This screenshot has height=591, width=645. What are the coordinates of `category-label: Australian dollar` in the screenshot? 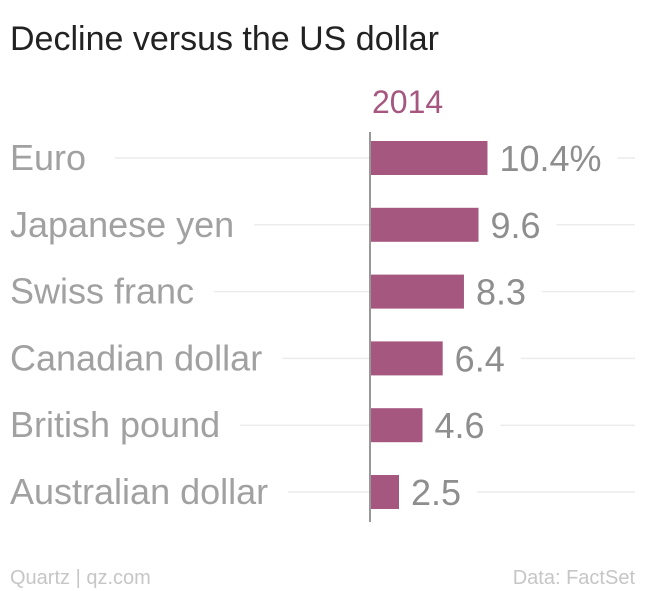 It's located at (139, 491).